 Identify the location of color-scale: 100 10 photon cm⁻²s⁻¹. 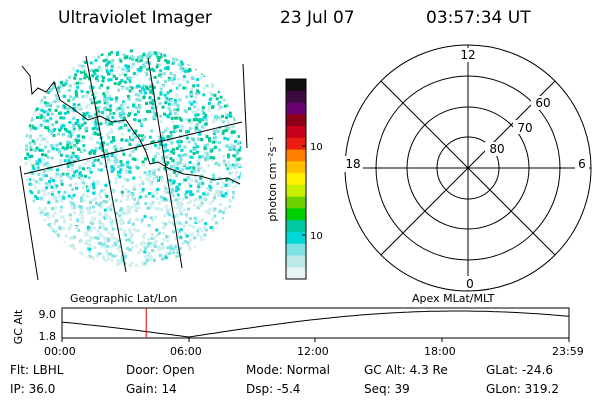
(294, 179).